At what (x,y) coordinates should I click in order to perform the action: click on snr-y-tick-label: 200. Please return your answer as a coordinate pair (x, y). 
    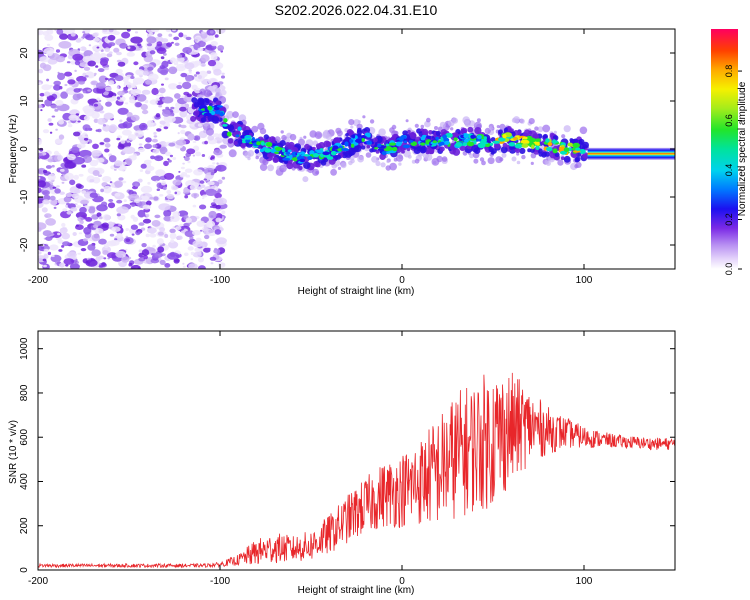
    Looking at the image, I should click on (24, 525).